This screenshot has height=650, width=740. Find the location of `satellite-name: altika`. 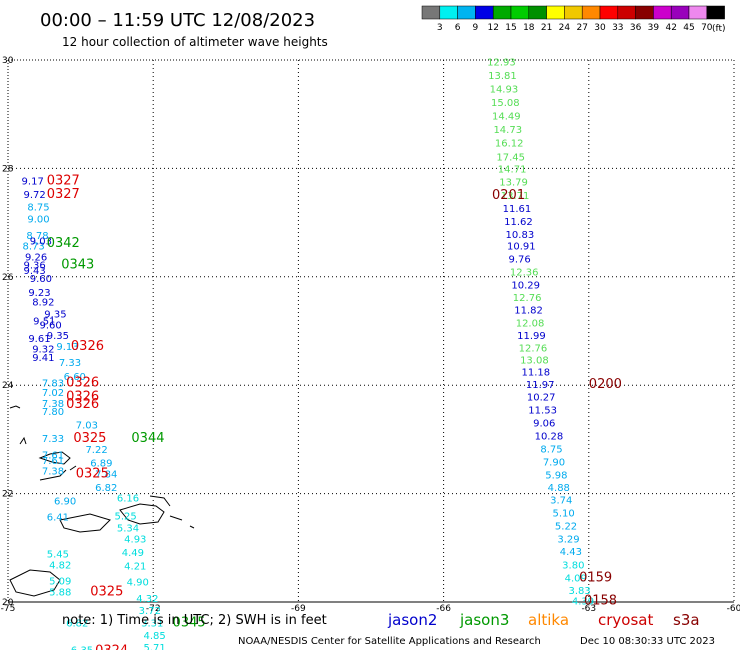

satellite-name: altika is located at coordinates (548, 620).